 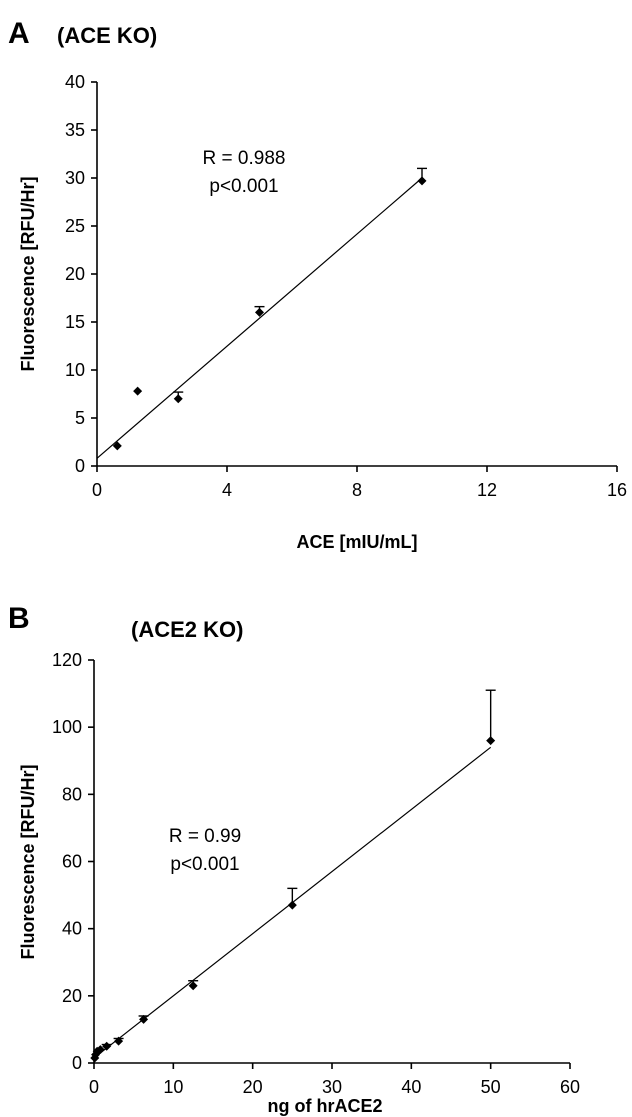 I want to click on x-tick-label: 40, so click(x=411, y=1087).